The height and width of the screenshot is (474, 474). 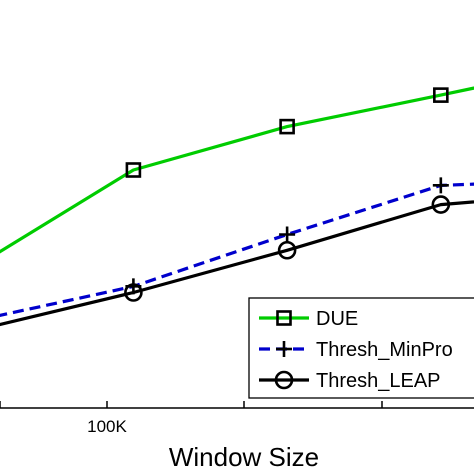 I want to click on x-tick-label: 100K, so click(x=107, y=426).